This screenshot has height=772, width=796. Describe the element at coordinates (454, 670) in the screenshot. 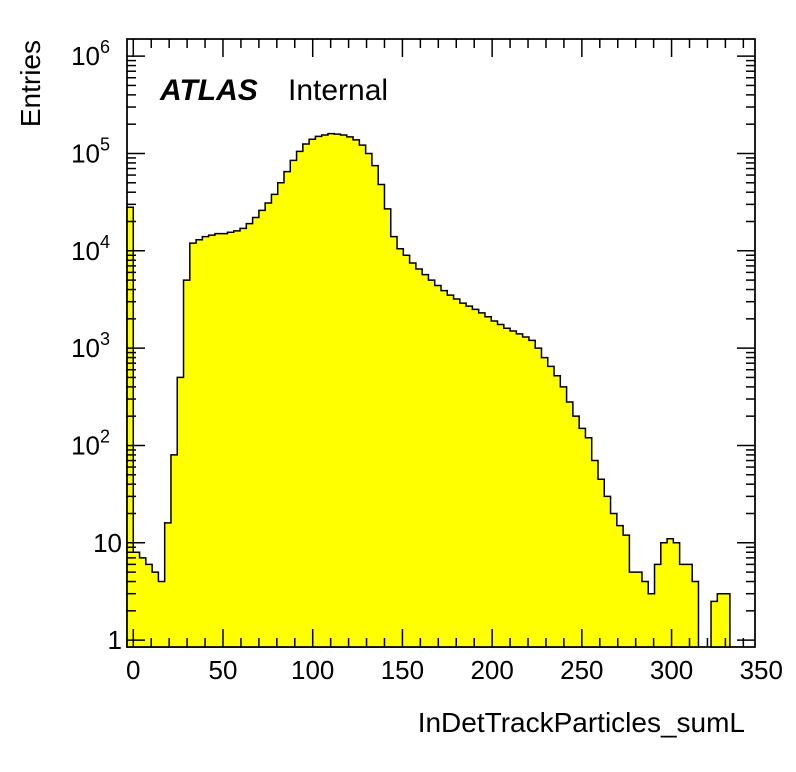

I see `x-tick-labels: 0 50 100 150 200 250 300 350` at that location.